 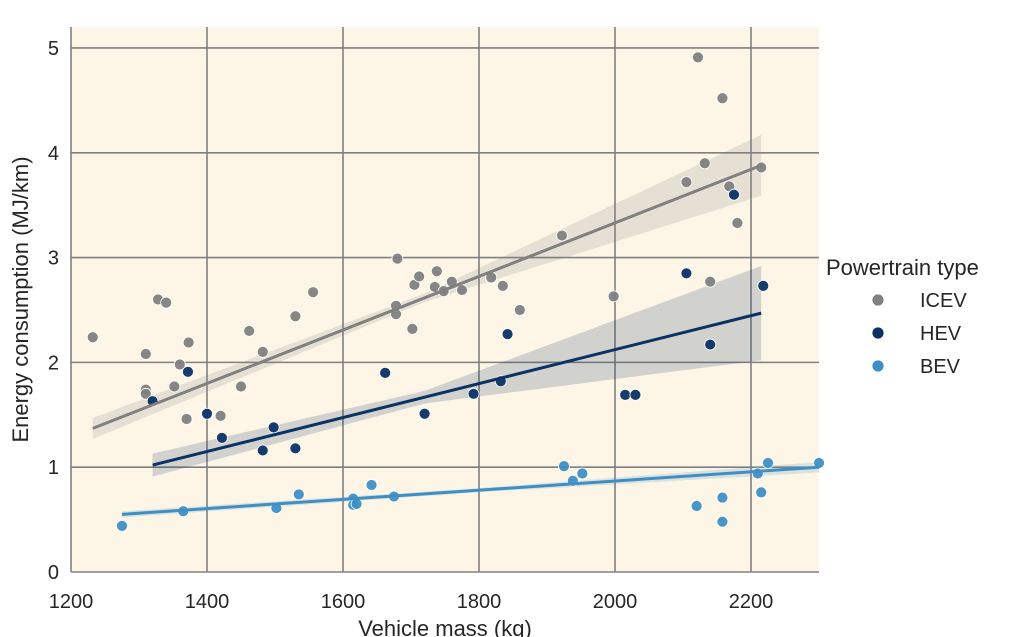 What do you see at coordinates (53, 311) in the screenshot?
I see `y-axis-ticks: 0 1 2 3 4 5` at bounding box center [53, 311].